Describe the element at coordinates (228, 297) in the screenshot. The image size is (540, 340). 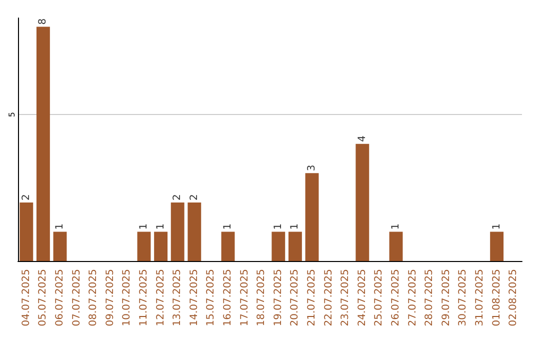
I see `x-tick-label: 16.07.2025` at that location.